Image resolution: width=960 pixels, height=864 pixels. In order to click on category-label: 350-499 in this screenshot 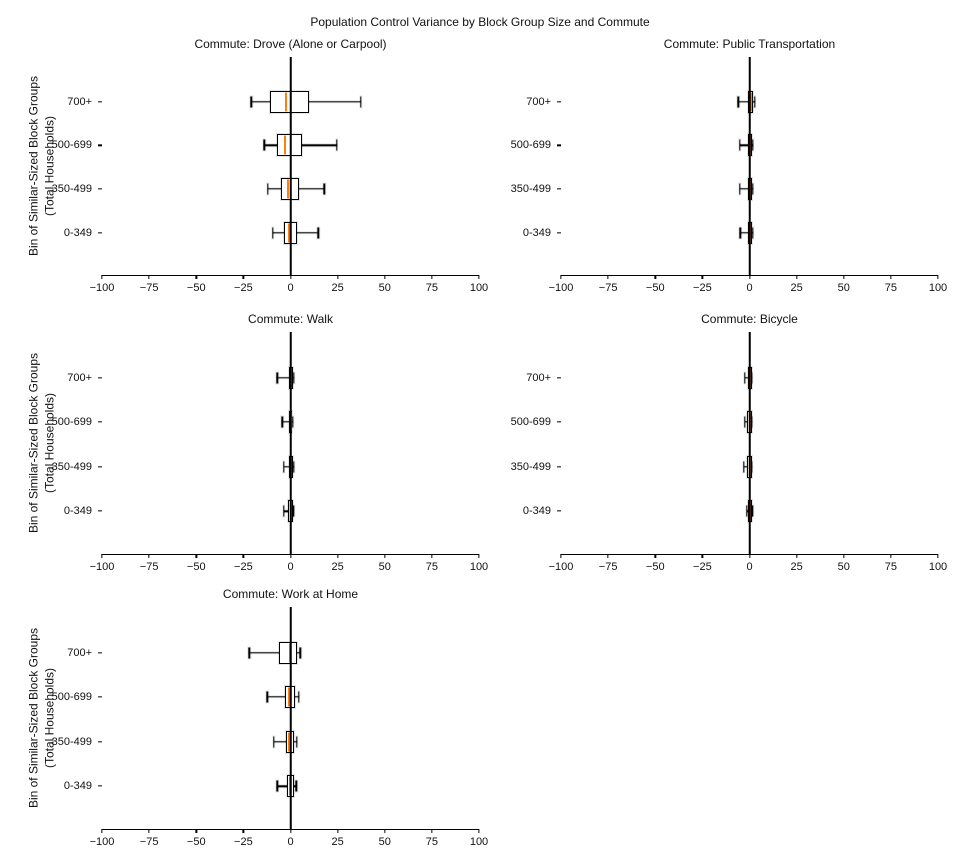, I will do `click(530, 466)`.